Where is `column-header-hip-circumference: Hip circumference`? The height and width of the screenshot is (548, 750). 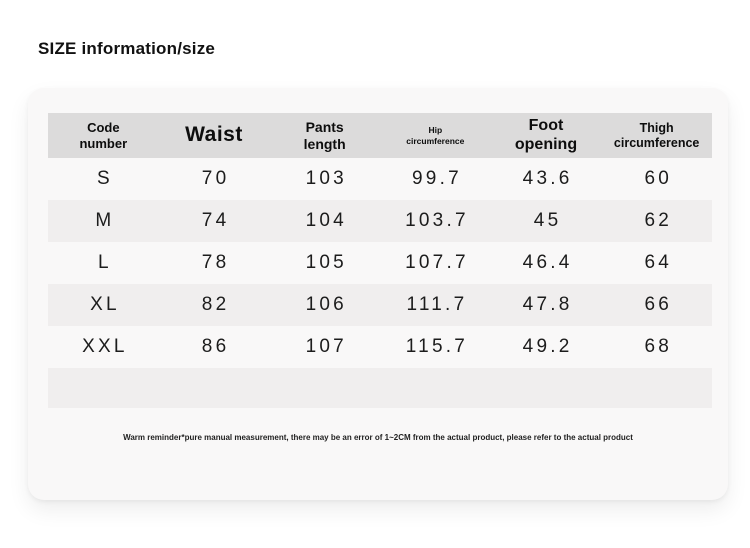
column-header-hip-circumference: Hip circumference is located at coordinates (435, 135).